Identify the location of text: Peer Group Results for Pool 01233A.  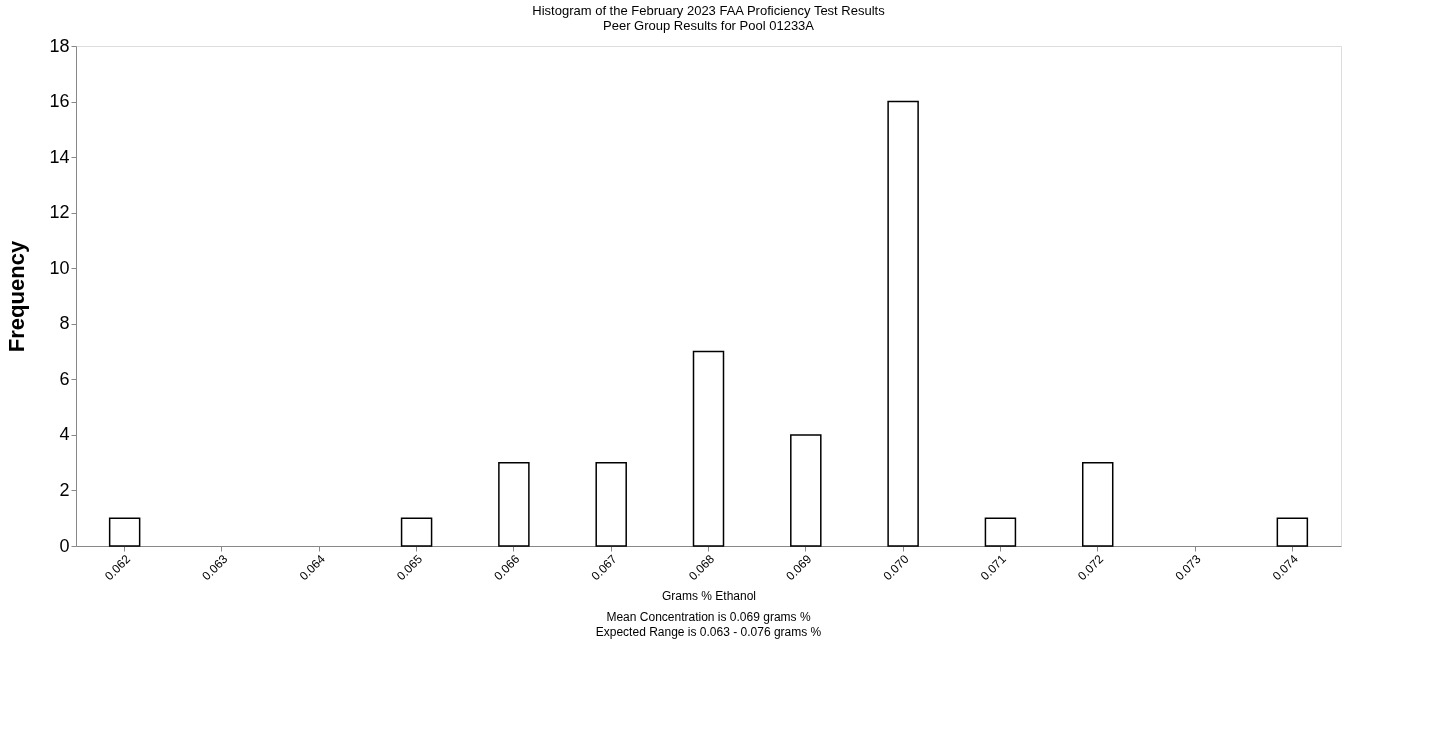
(708, 25).